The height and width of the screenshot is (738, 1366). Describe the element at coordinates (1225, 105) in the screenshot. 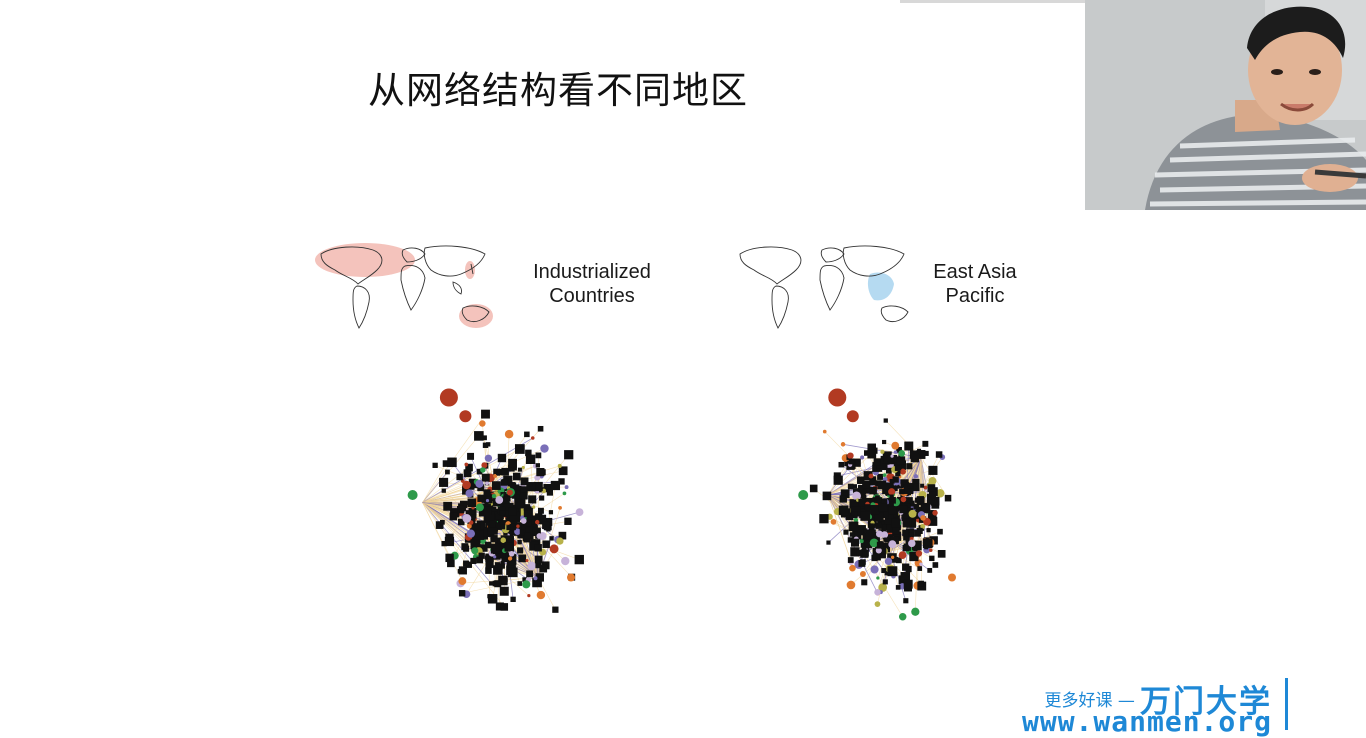

I see `webcam-video-overlay` at that location.